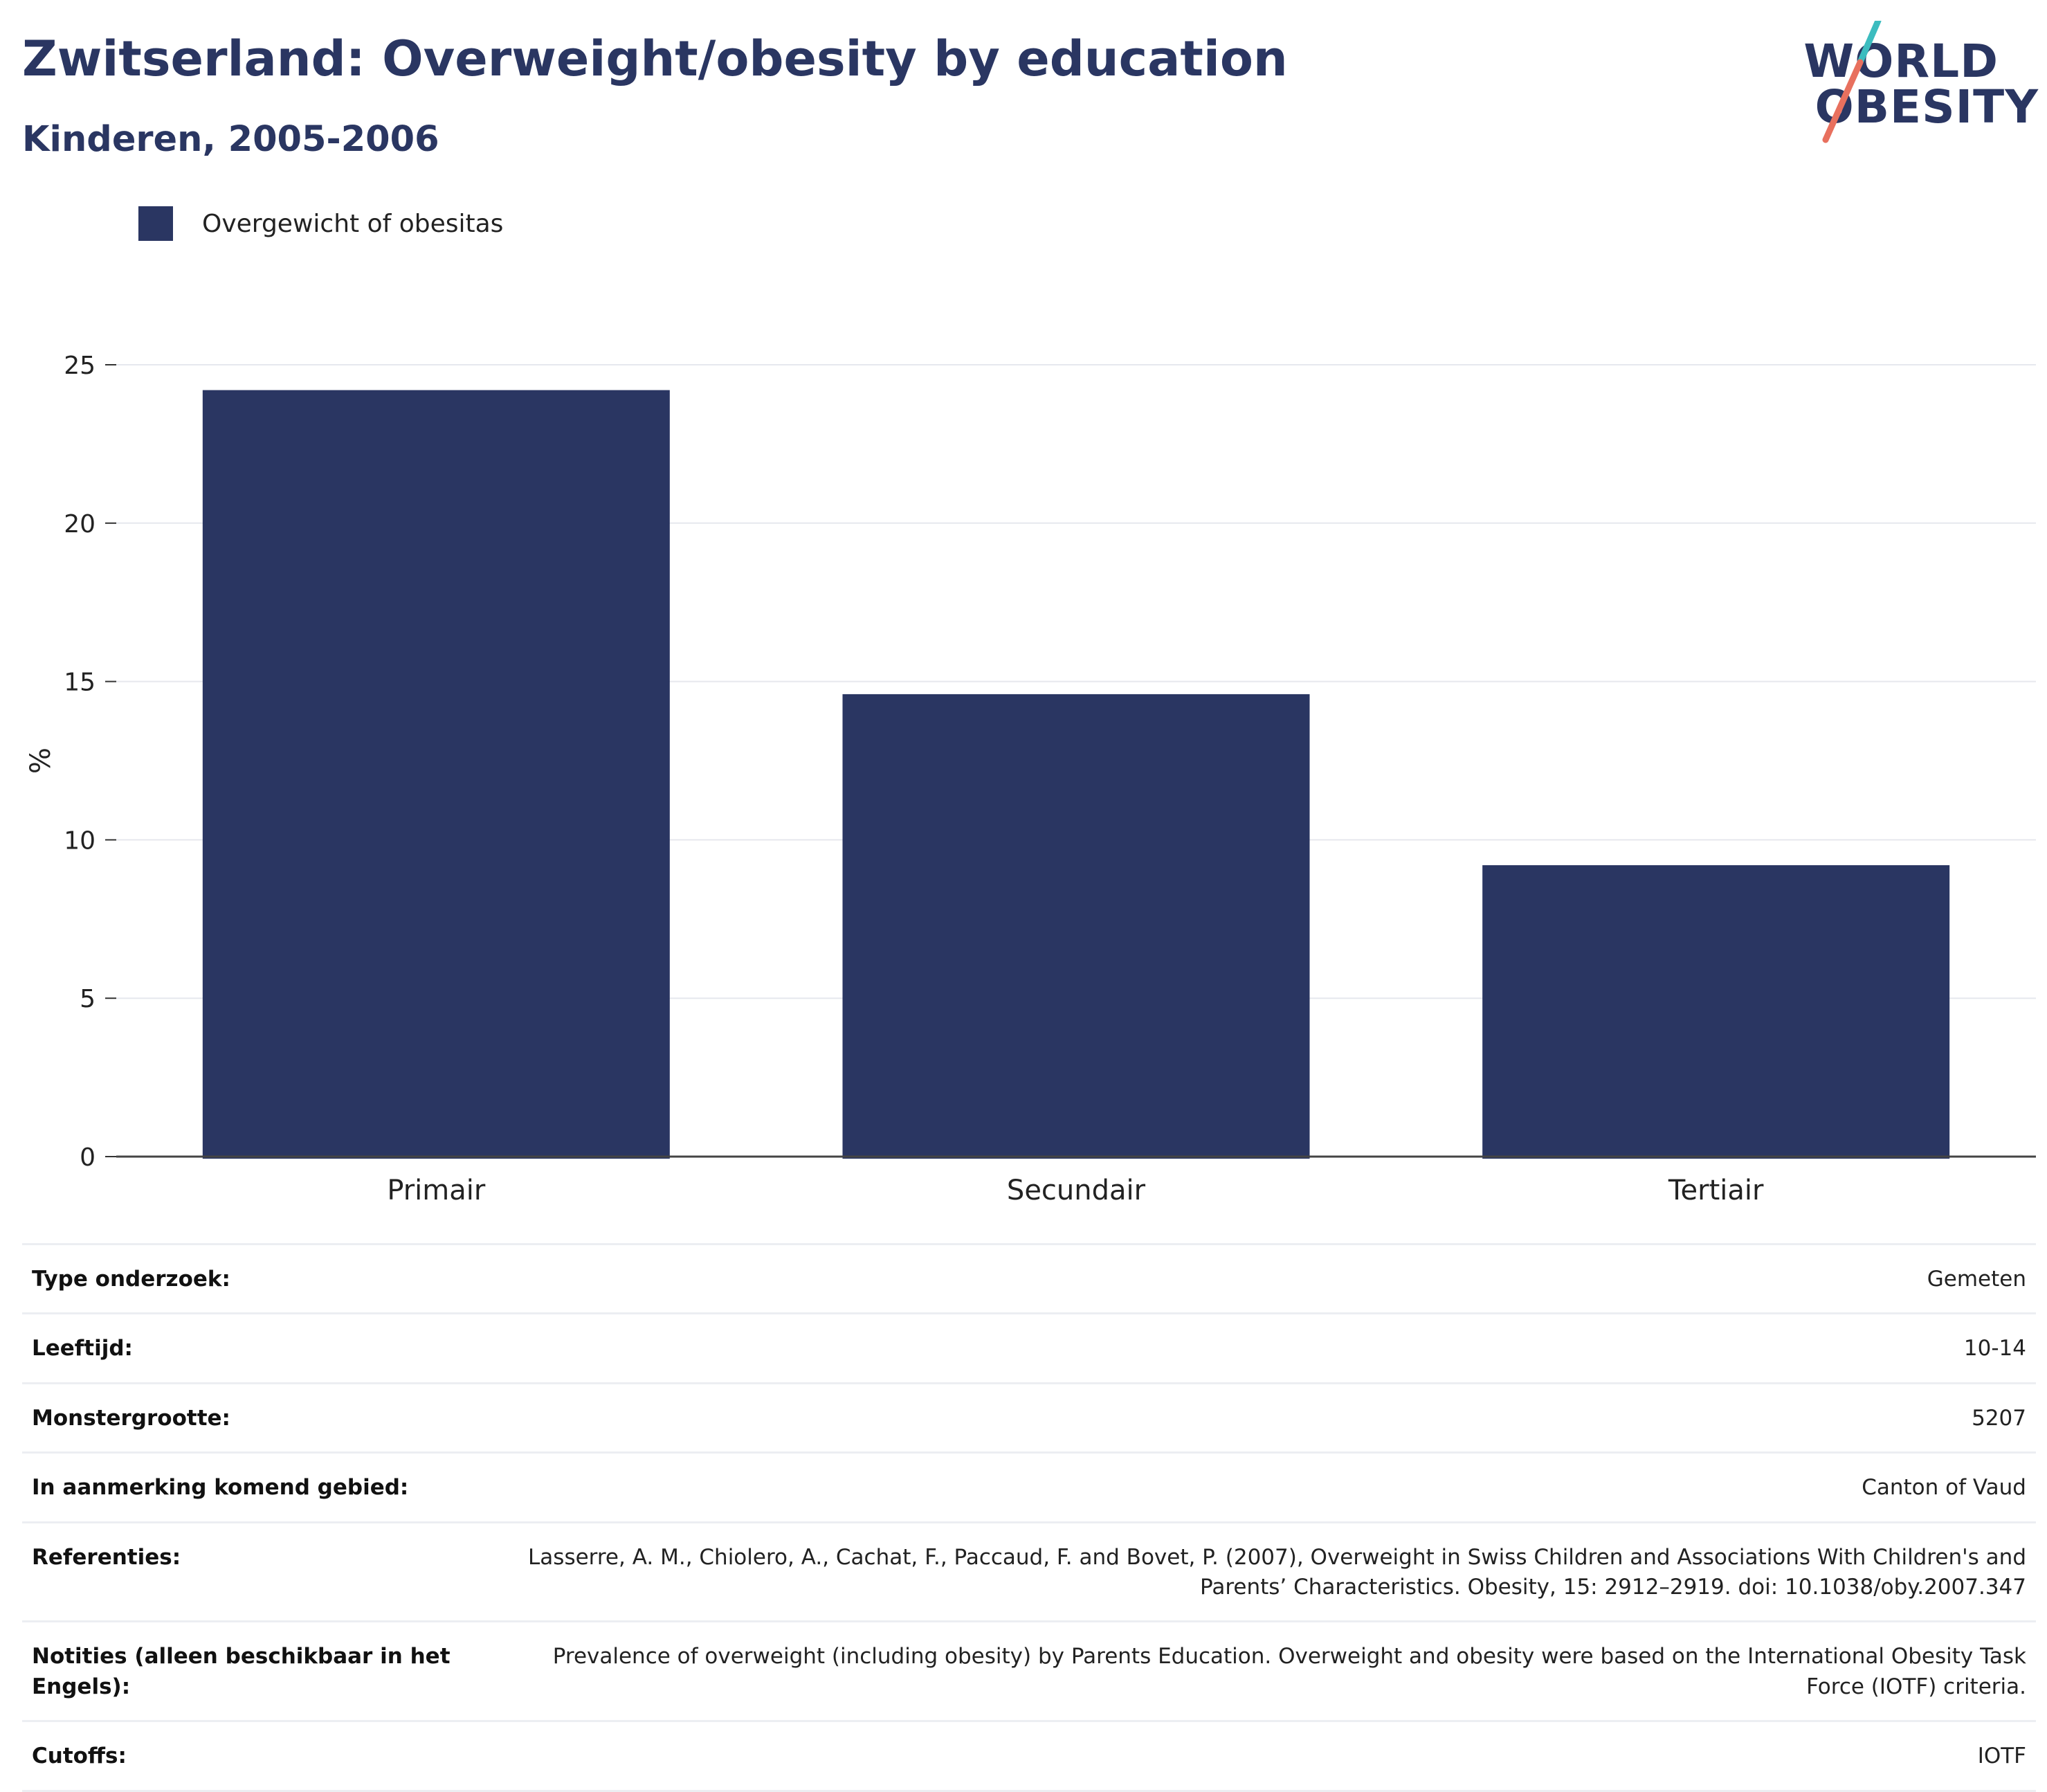 The height and width of the screenshot is (1792, 2047). Describe the element at coordinates (1977, 1279) in the screenshot. I see `metadata-value: Gemeten` at that location.